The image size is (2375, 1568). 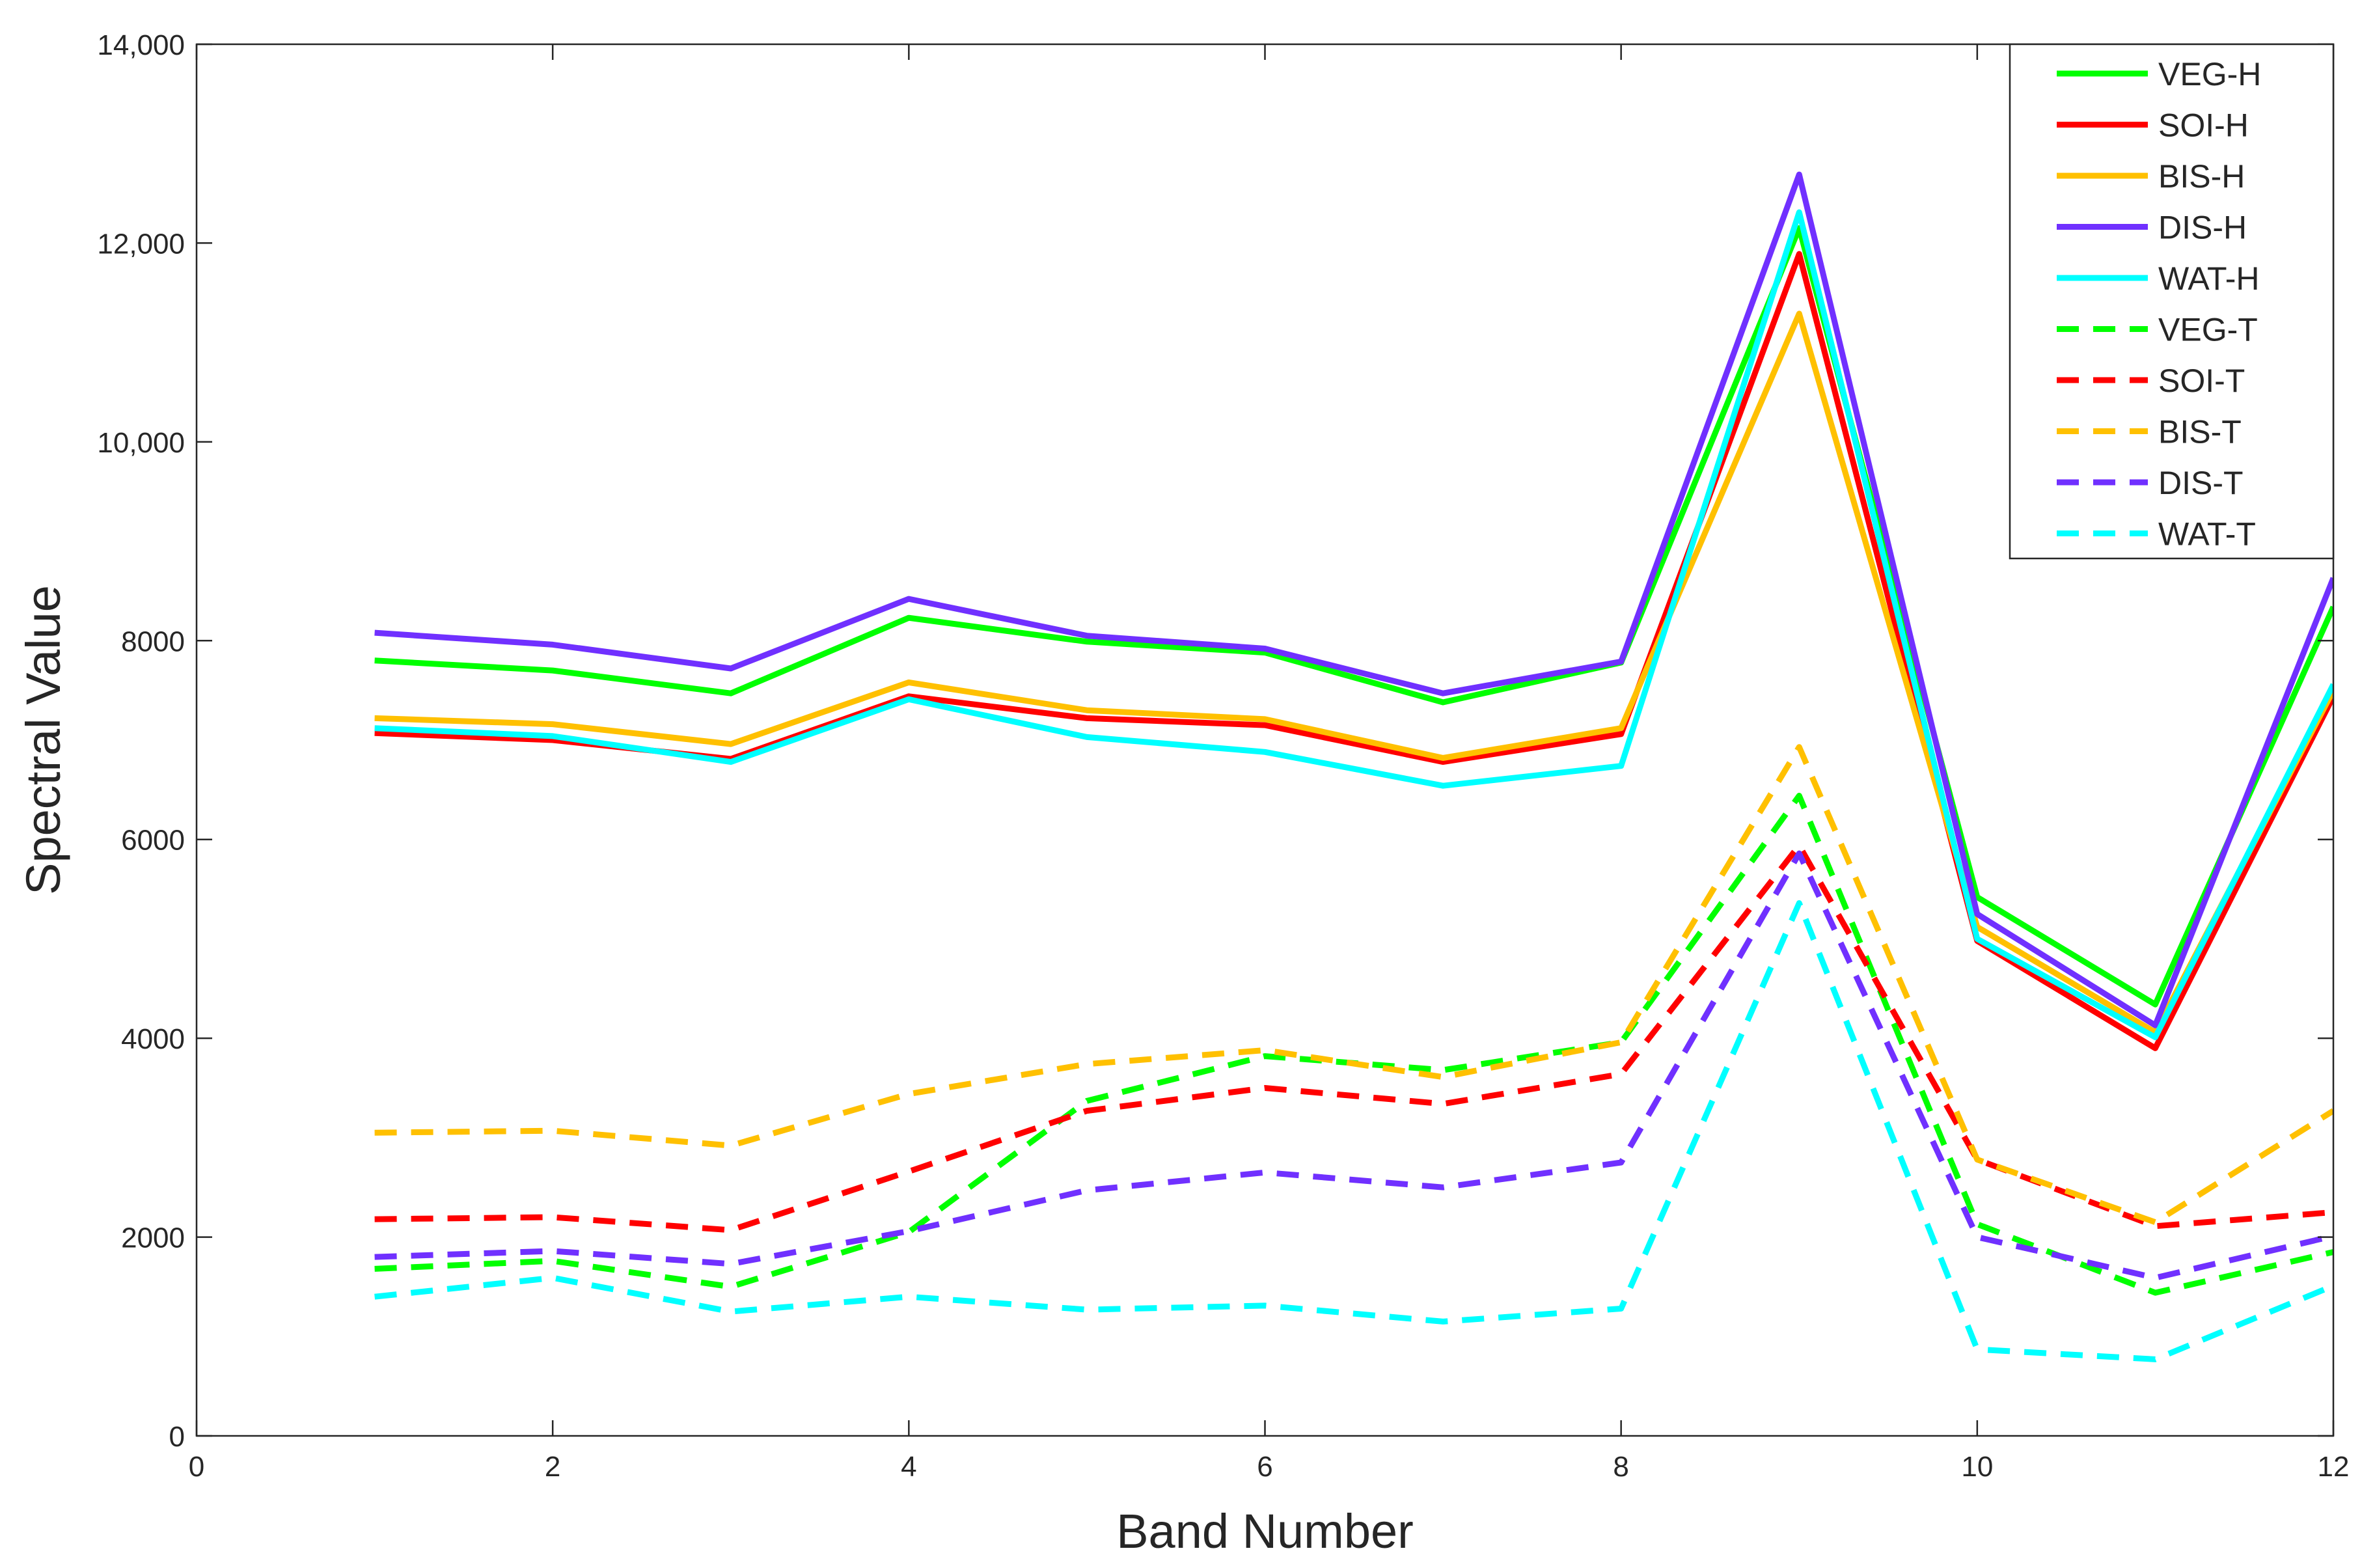 I want to click on y-tick-label: 10,000, so click(x=141, y=443).